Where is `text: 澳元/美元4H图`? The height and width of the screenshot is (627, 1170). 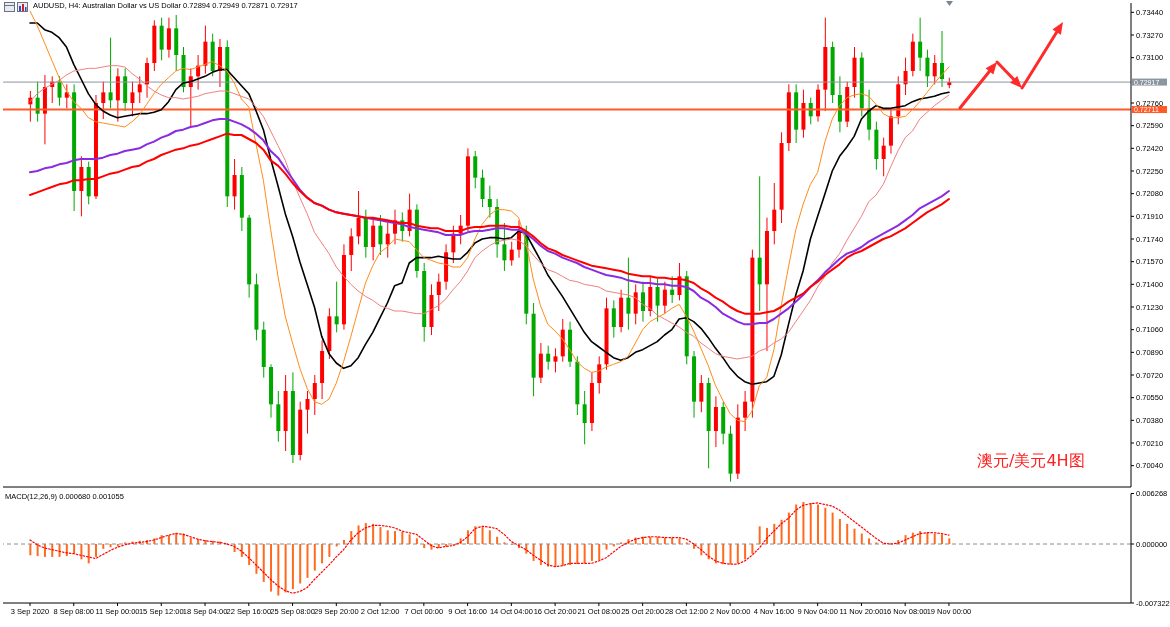
text: 澳元/美元4H图 is located at coordinates (1031, 461).